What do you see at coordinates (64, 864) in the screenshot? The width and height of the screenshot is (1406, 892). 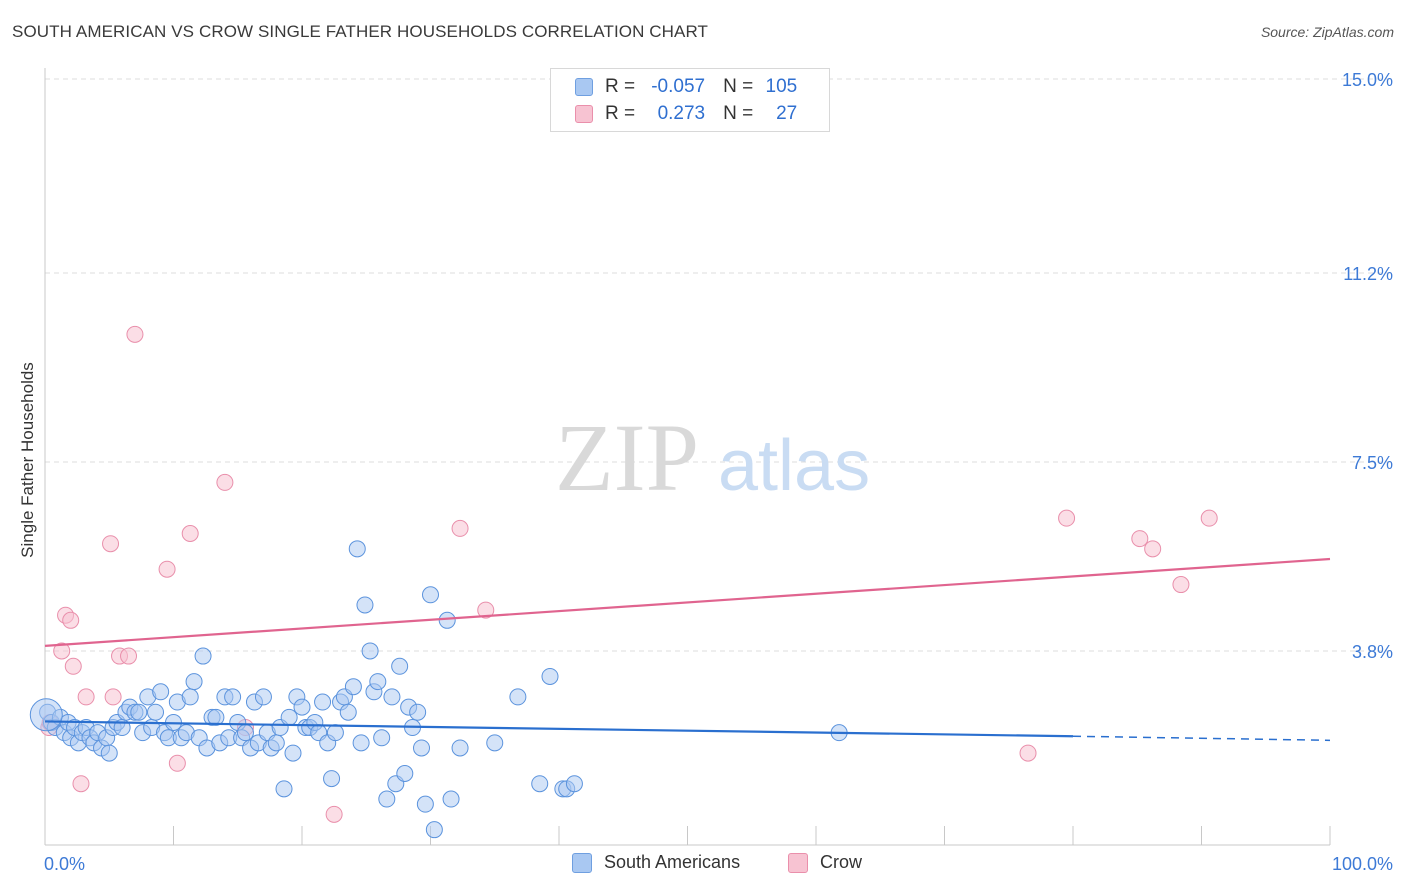 I see `x-tick-label-min: 0.0%` at bounding box center [64, 864].